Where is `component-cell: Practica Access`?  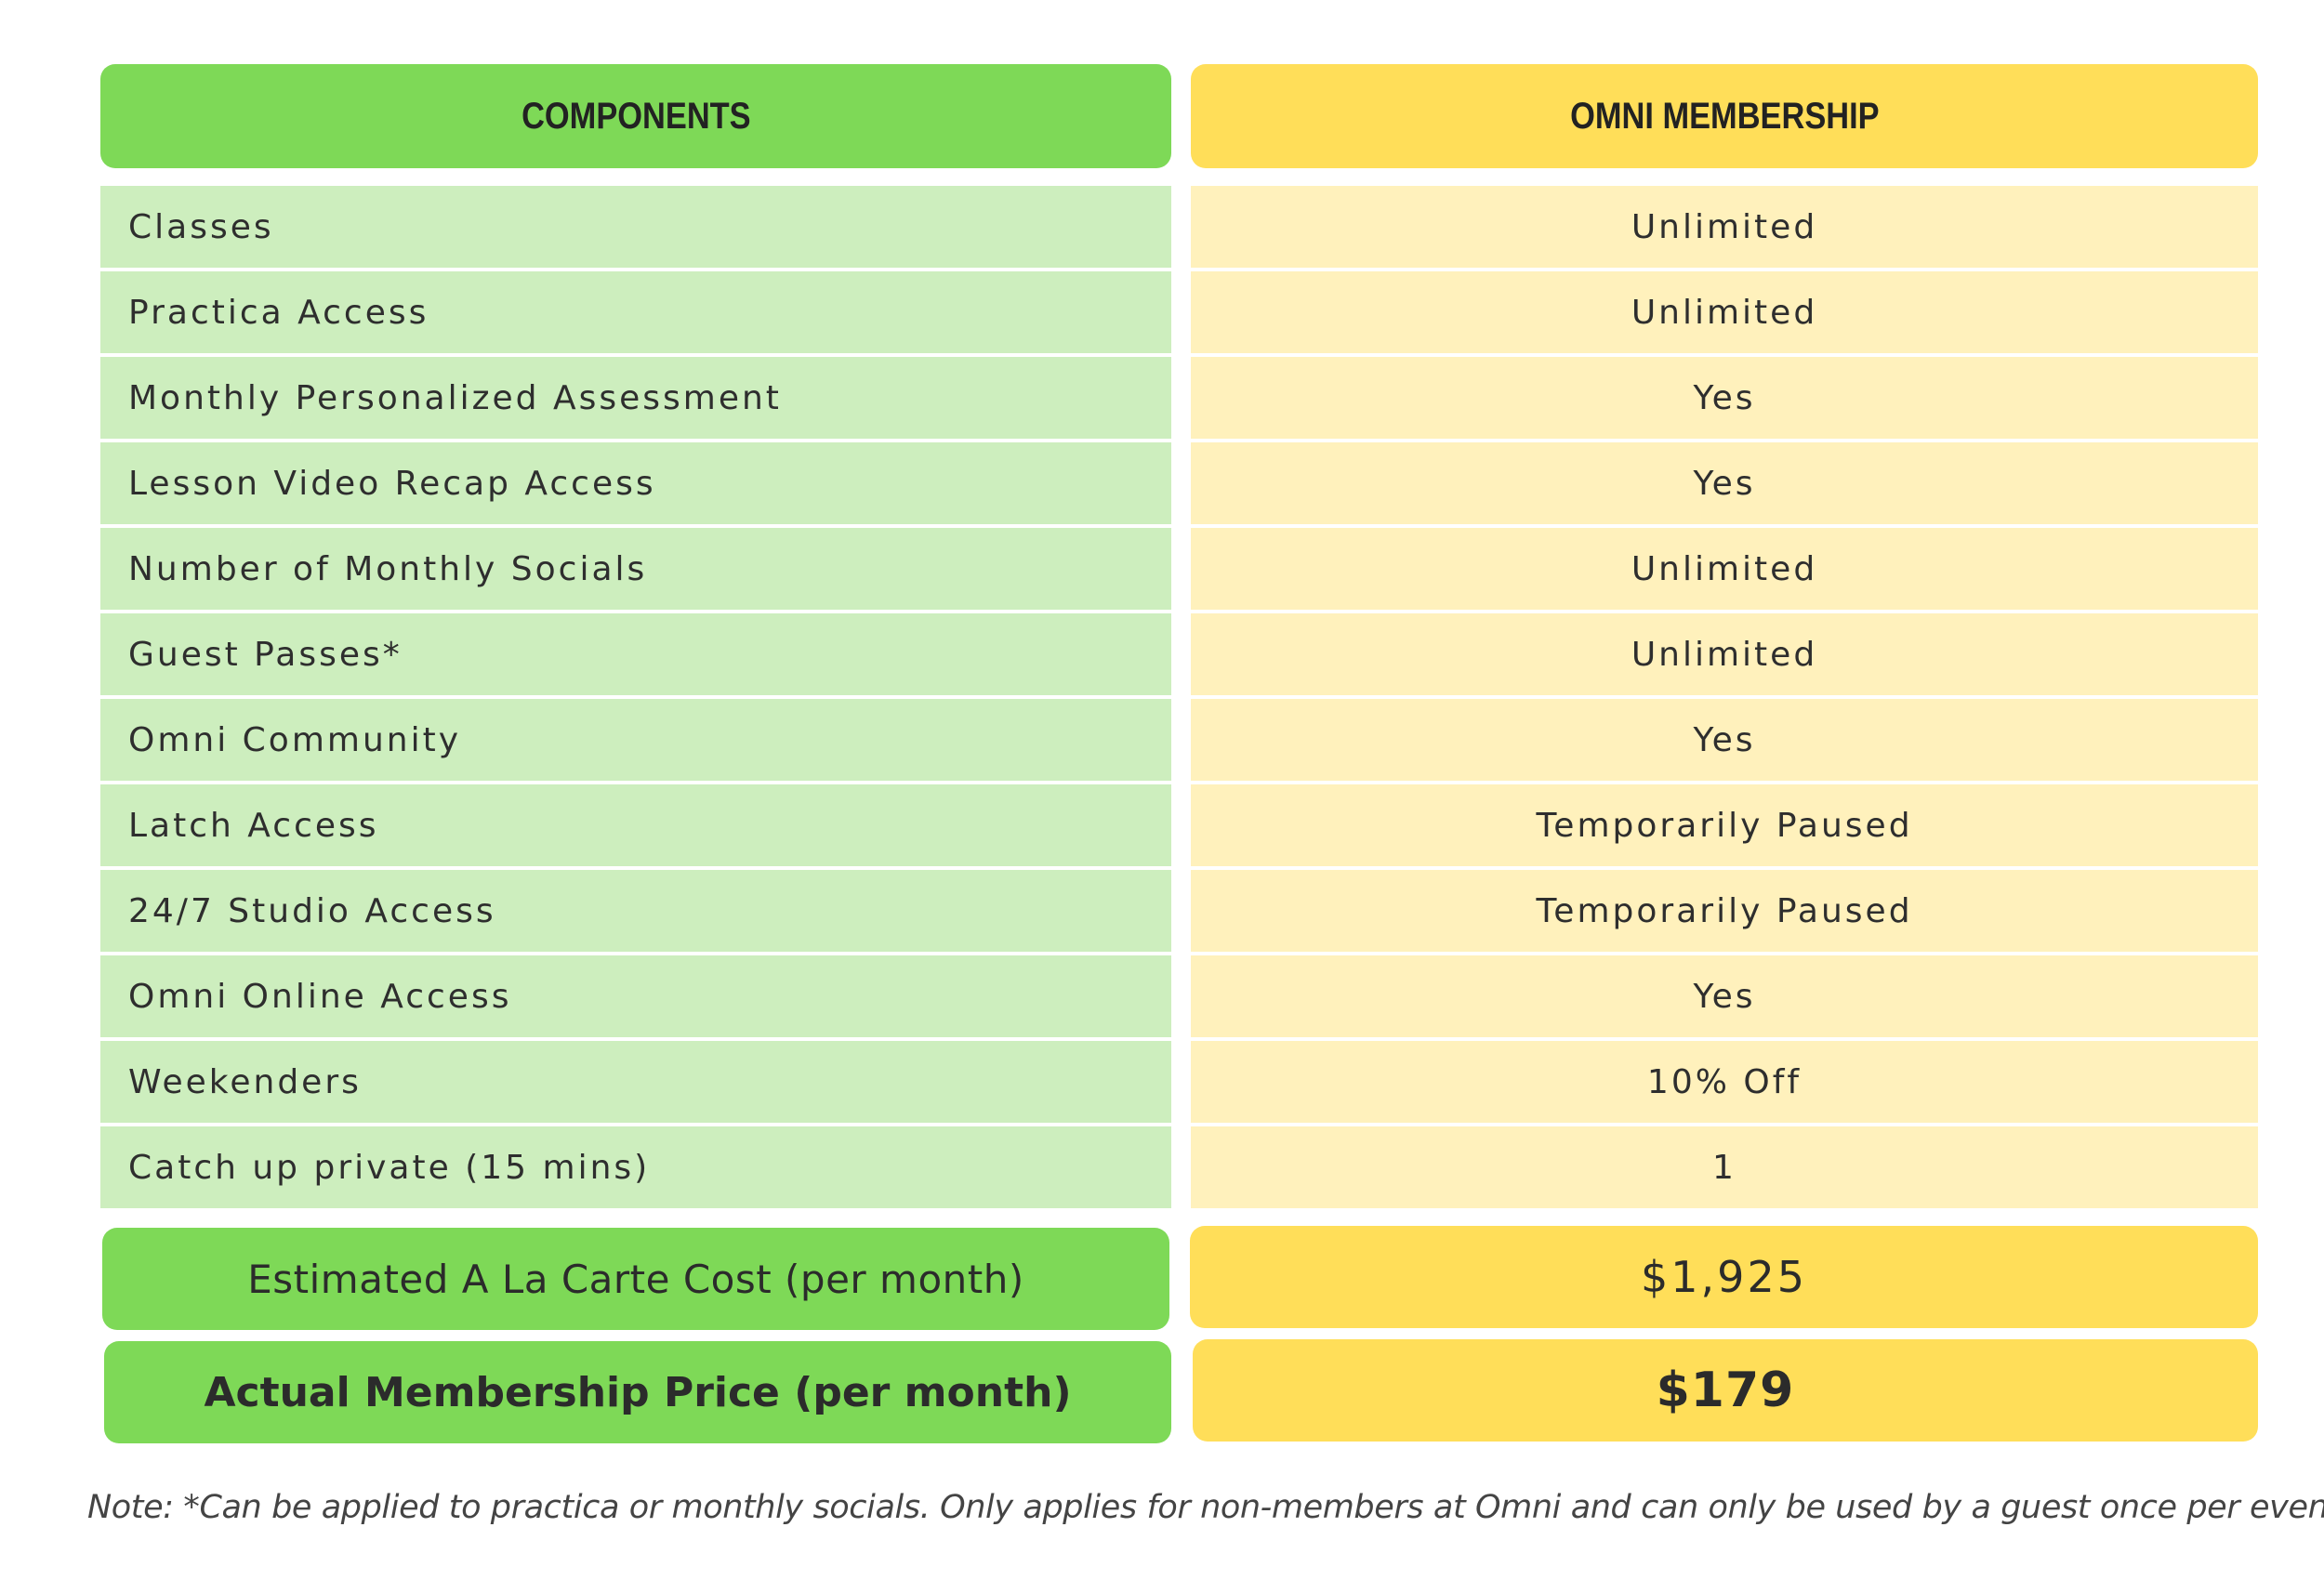
component-cell: Practica Access is located at coordinates (635, 312).